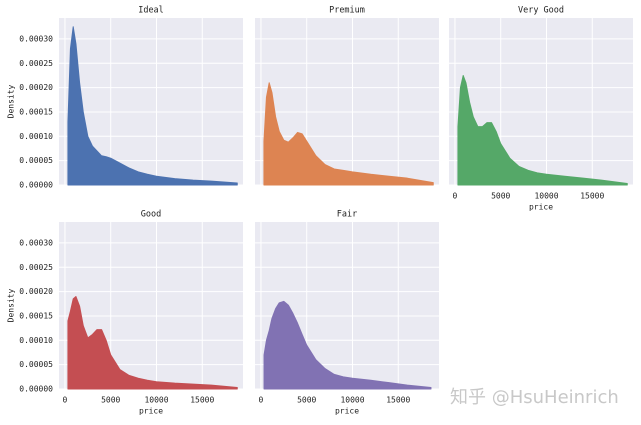 The image size is (641, 425). What do you see at coordinates (151, 215) in the screenshot?
I see `panel-title: Good` at bounding box center [151, 215].